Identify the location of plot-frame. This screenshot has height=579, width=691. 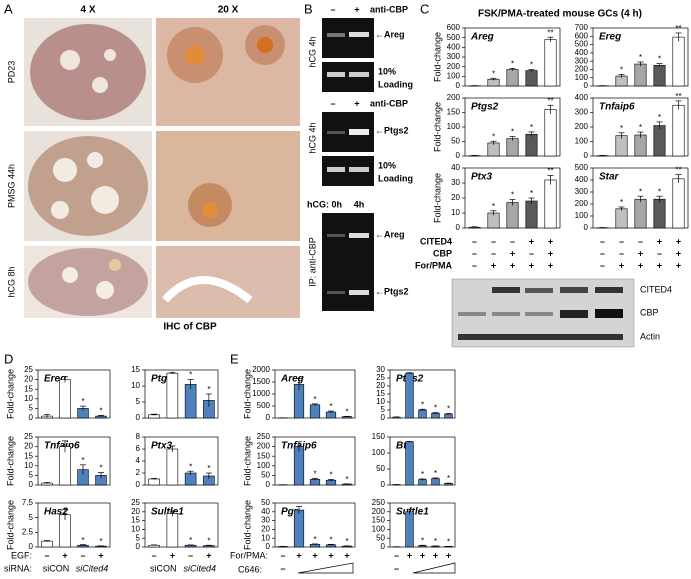
(74, 525).